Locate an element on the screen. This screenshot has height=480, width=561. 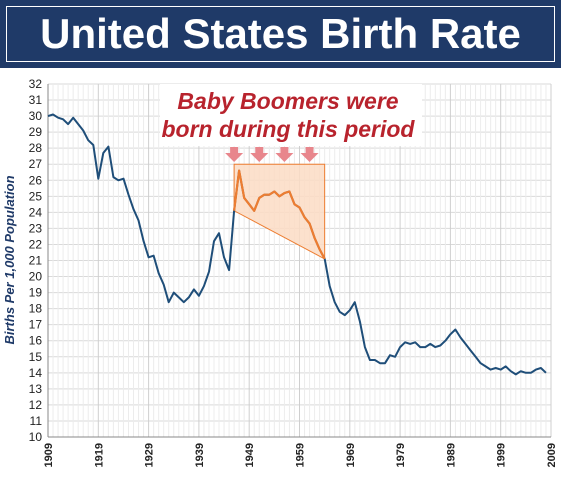
x-tick-label: 1959 is located at coordinates (301, 455).